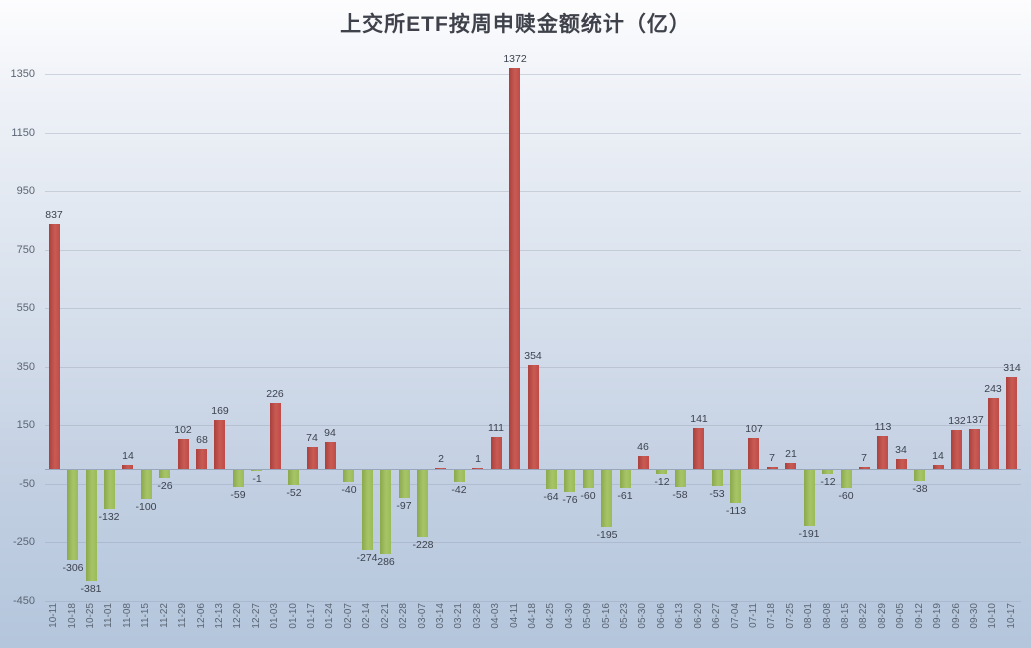 This screenshot has height=648, width=1031. I want to click on x-axis-tick-label: 10-17, so click(1011, 616).